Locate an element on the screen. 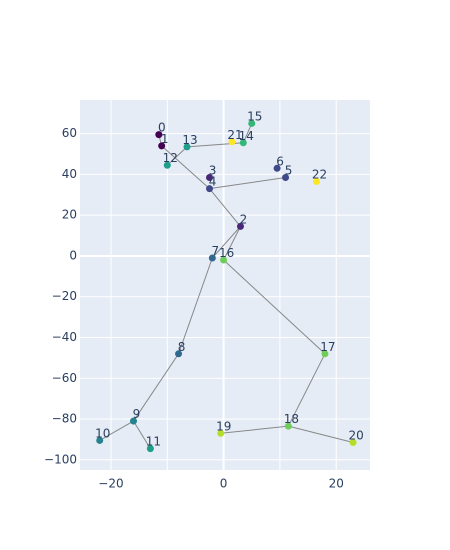 The width and height of the screenshot is (450, 550). y-tick-label: −40 is located at coordinates (64, 337).